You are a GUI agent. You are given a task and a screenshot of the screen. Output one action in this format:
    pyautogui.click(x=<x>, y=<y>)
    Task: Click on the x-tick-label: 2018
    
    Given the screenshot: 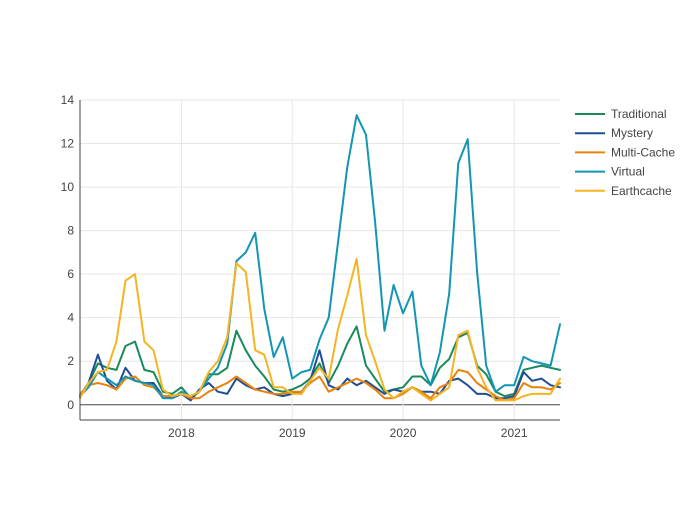 What is the action you would take?
    pyautogui.click(x=181, y=433)
    